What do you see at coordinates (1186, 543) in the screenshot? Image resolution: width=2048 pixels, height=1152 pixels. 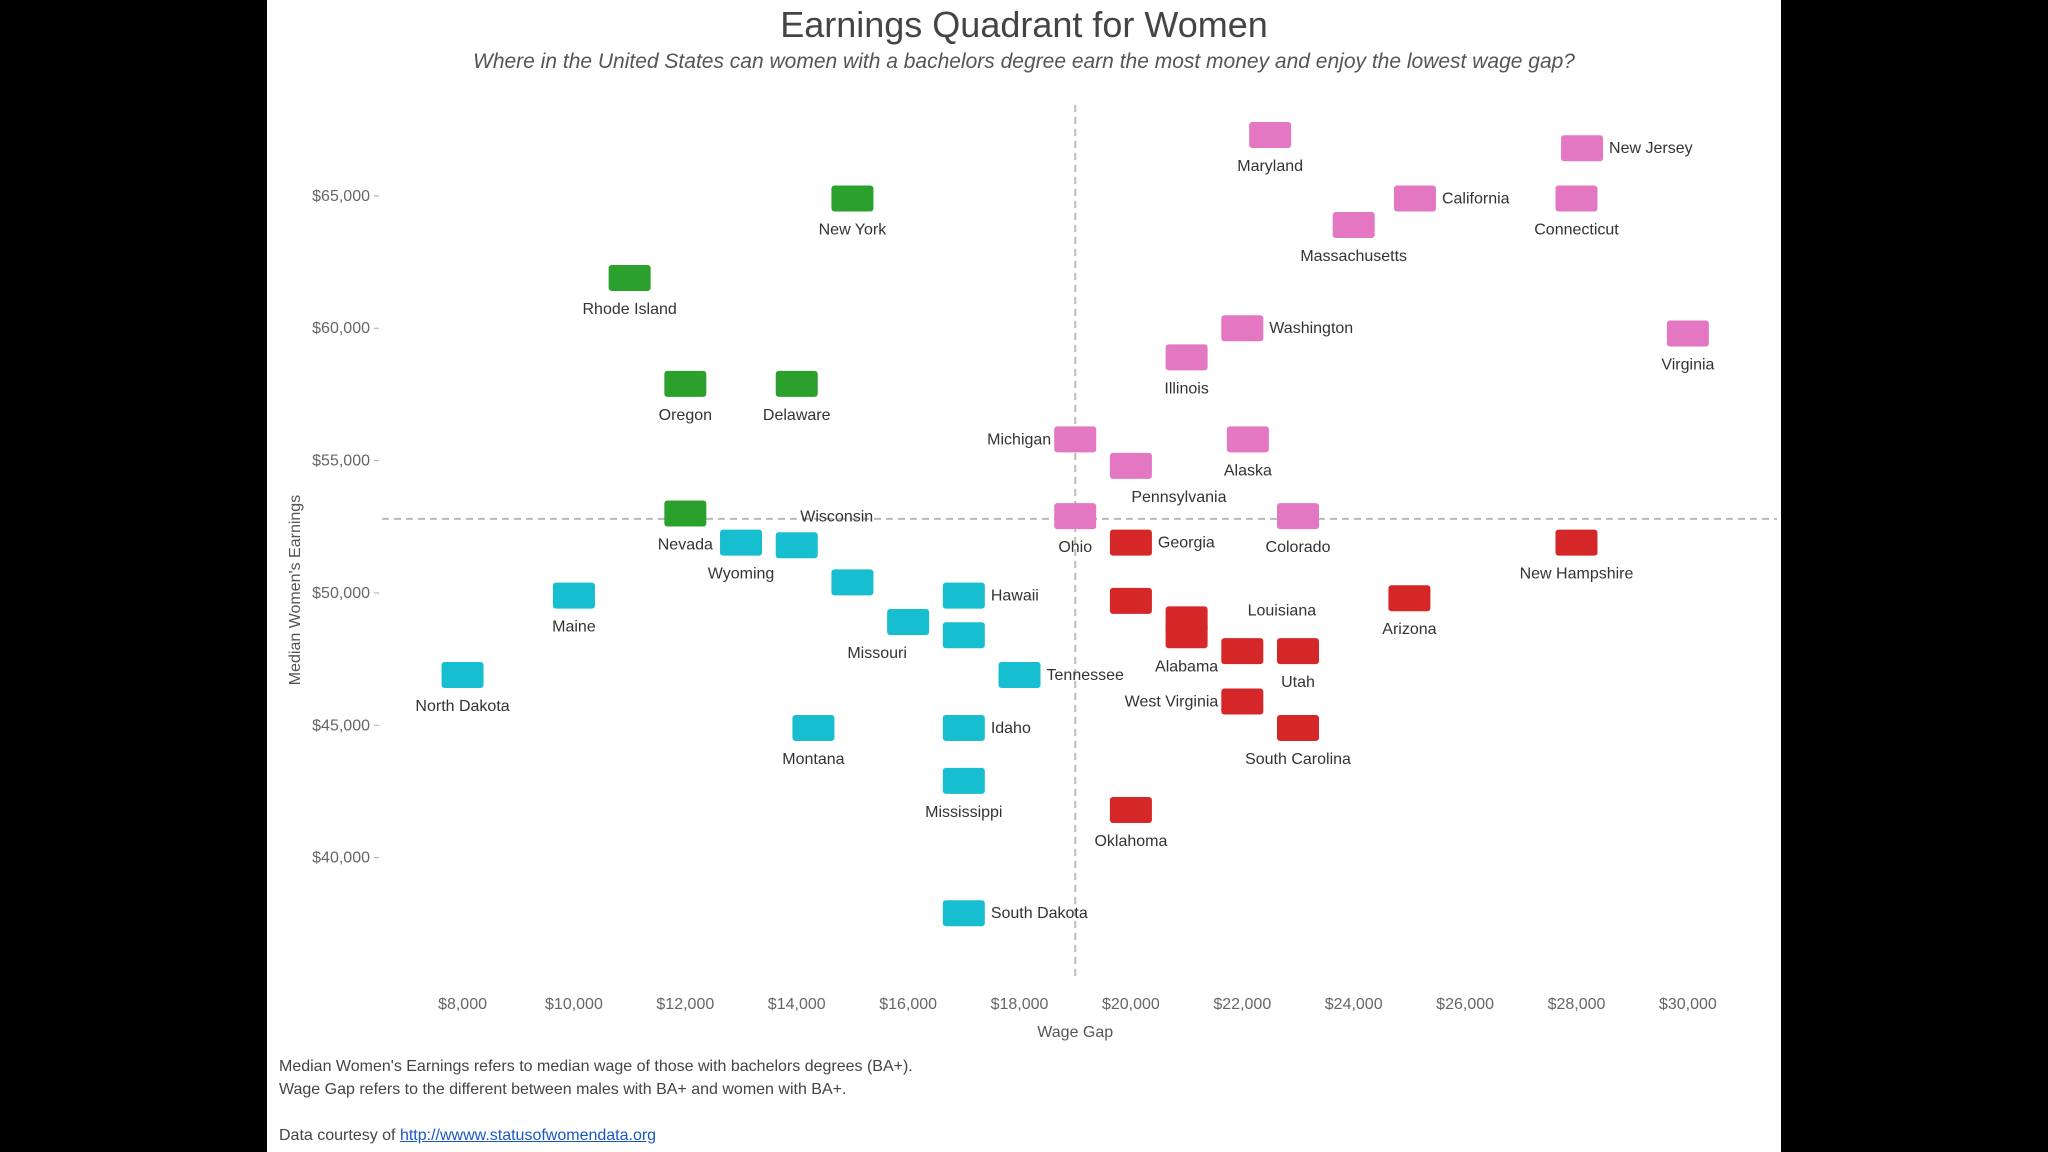 I see `state-label-georgia: Georgia` at bounding box center [1186, 543].